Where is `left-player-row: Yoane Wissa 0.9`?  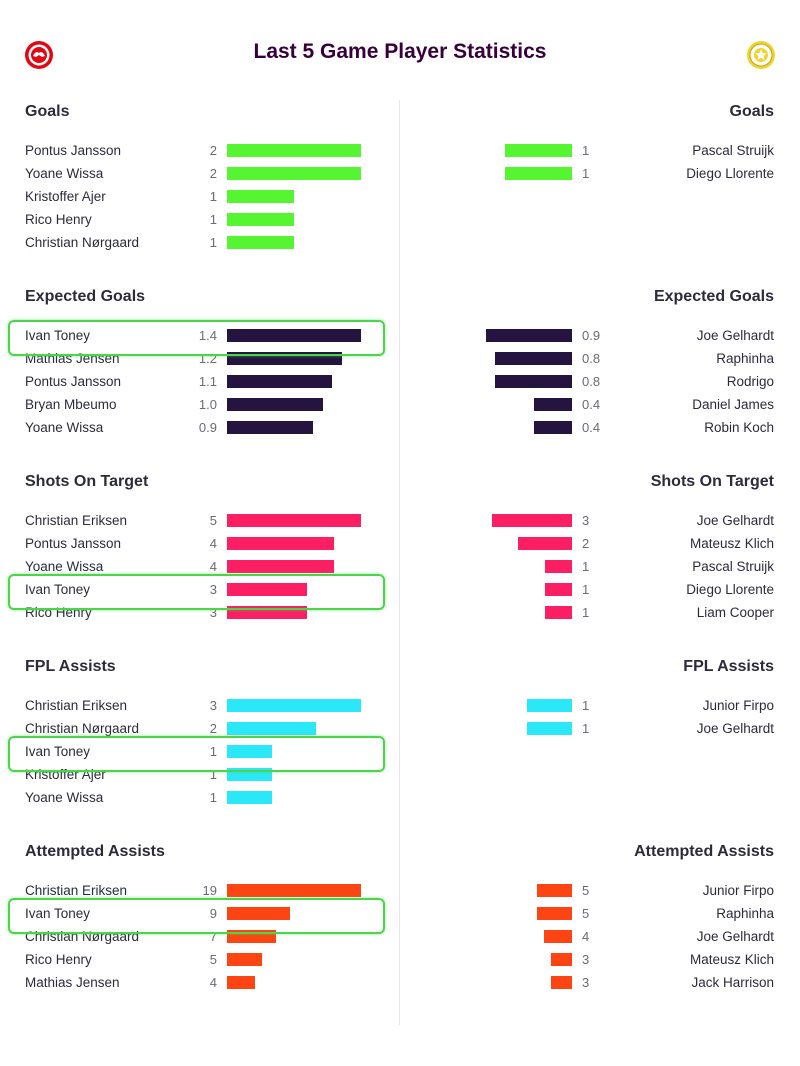
left-player-row: Yoane Wissa 0.9 is located at coordinates (200, 428).